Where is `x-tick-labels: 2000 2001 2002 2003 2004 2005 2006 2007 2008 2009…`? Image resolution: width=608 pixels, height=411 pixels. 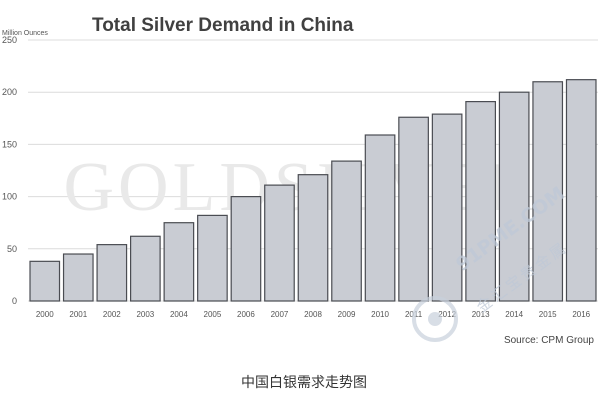
x-tick-labels: 2000 2001 2002 2003 2004 2005 2006 2007 2008 2009… is located at coordinates (313, 314).